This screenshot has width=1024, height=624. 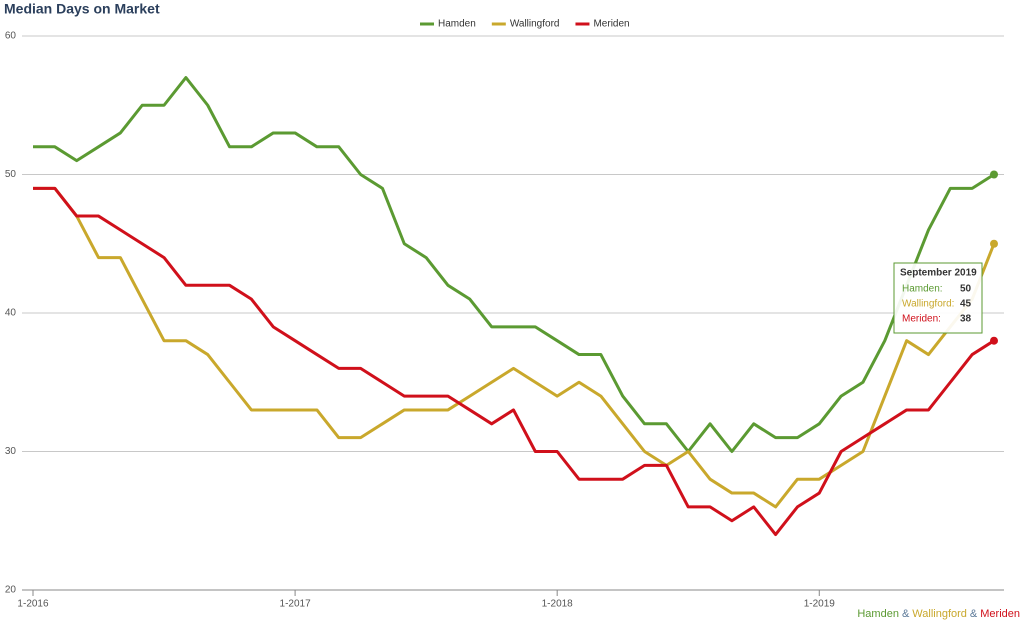 I want to click on y-tick-label: 40, so click(x=11, y=313).